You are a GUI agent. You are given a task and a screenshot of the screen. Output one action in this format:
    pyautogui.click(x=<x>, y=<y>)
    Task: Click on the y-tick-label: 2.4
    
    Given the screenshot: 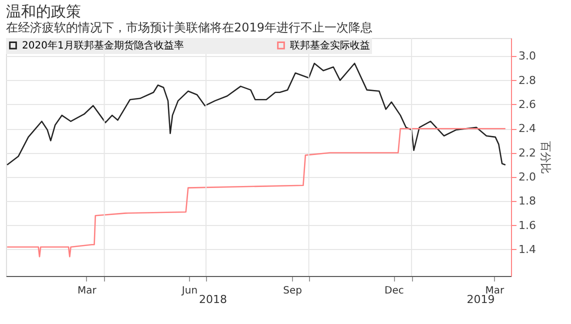 What is the action you would take?
    pyautogui.click(x=527, y=129)
    